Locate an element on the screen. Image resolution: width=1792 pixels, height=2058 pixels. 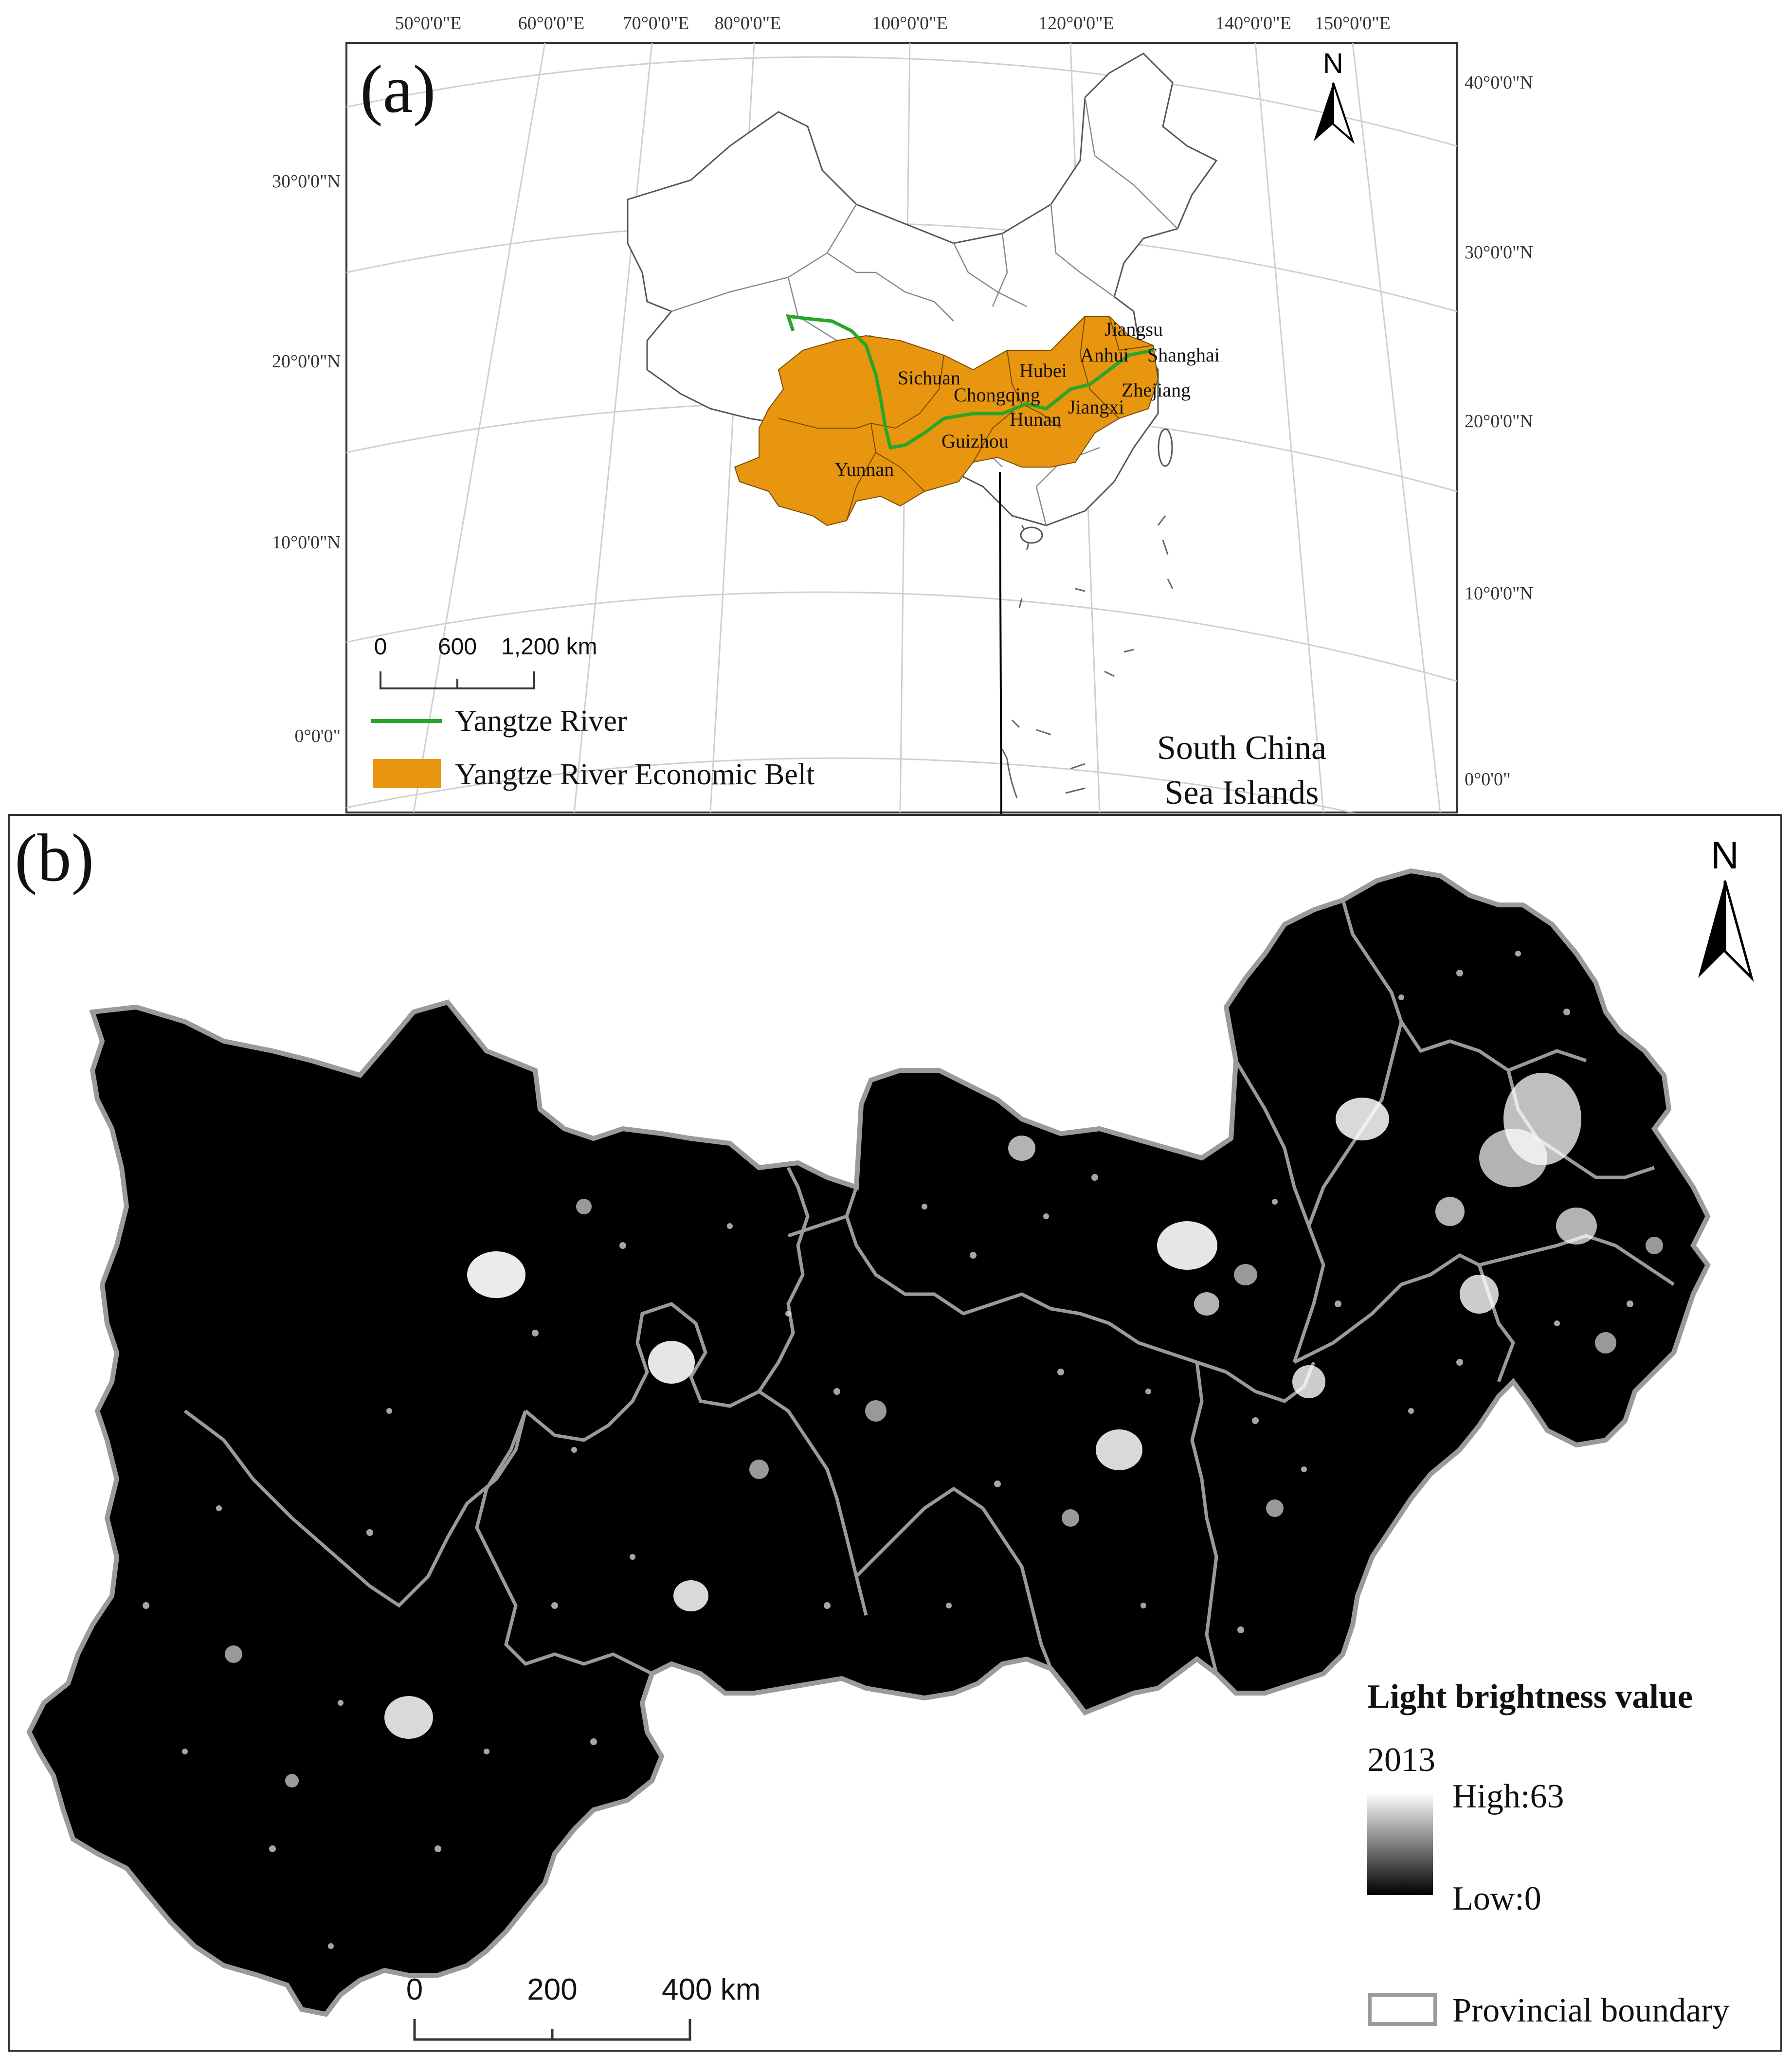
lat-left-0: 0°0'0" is located at coordinates (317, 736).